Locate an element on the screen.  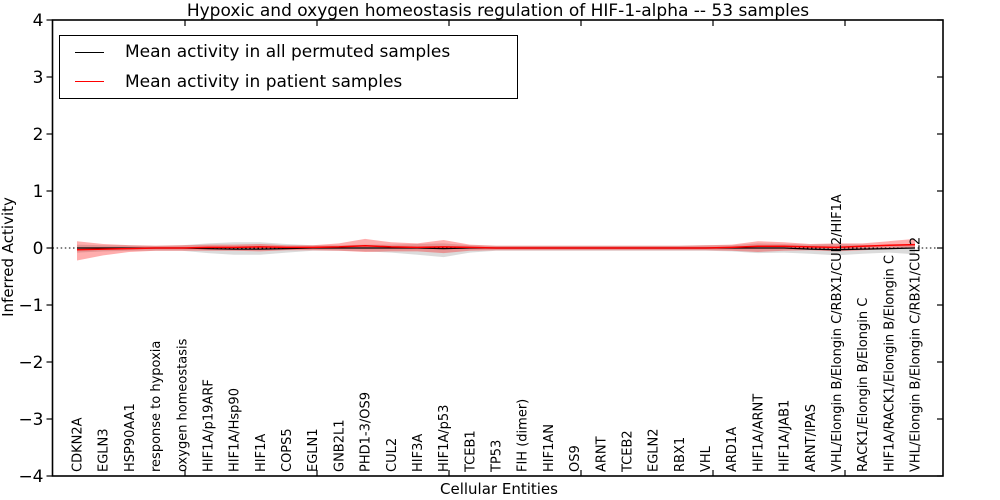
x-tick-label: RBX1 is located at coordinates (680, 454).